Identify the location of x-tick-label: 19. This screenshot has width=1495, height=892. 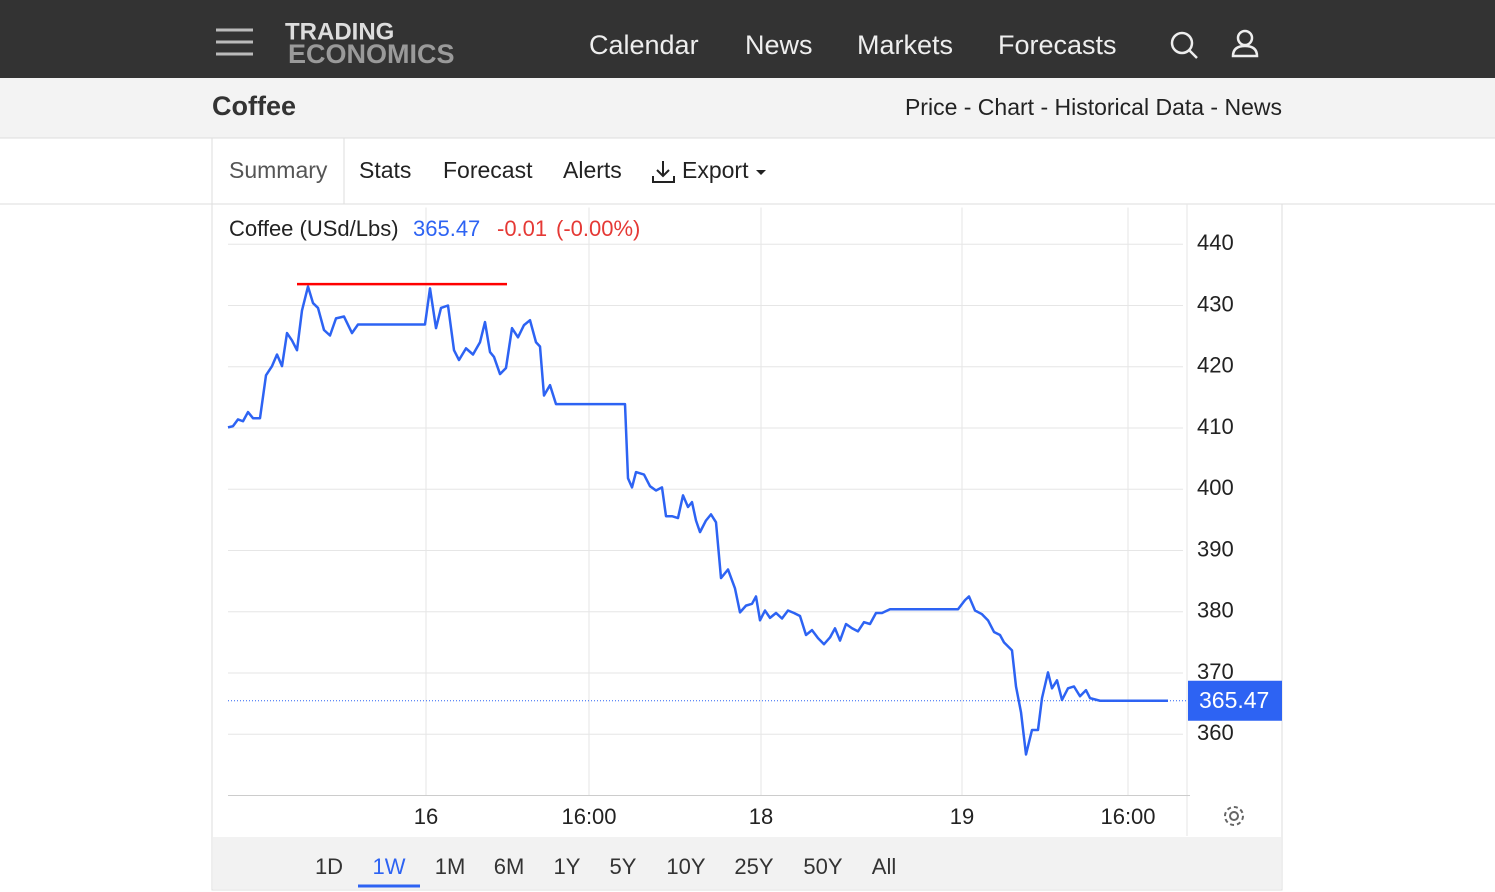
(962, 816).